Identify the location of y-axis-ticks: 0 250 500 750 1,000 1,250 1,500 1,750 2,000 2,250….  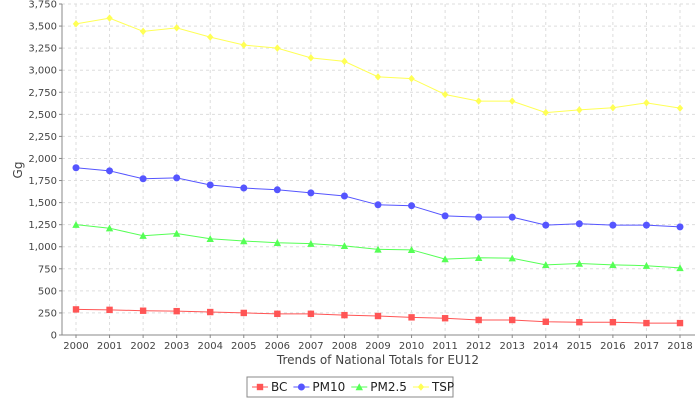
(45, 171).